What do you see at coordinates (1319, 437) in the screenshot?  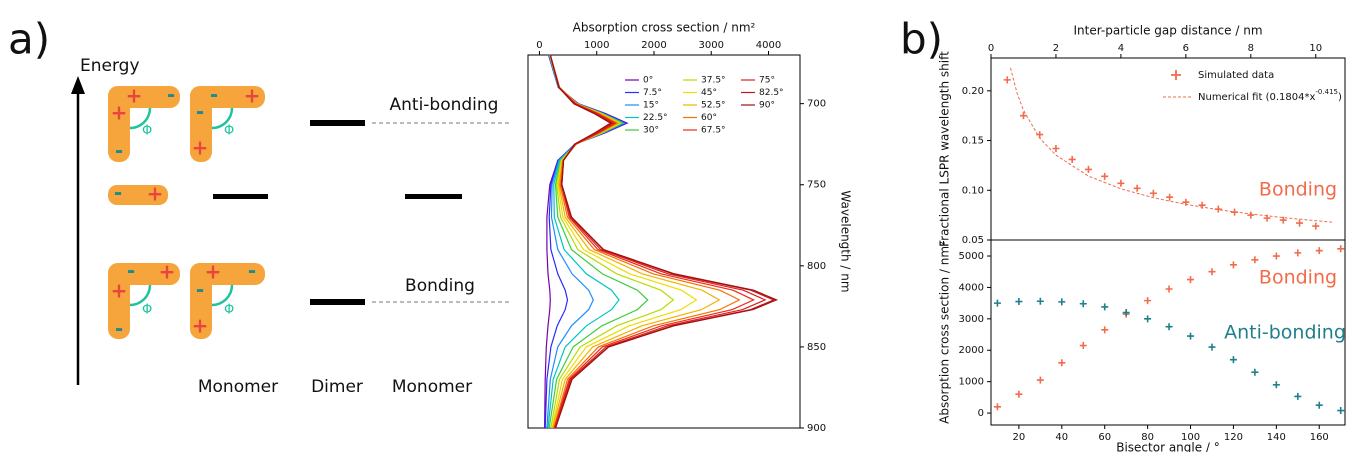 I see `x-tick-label: 160` at bounding box center [1319, 437].